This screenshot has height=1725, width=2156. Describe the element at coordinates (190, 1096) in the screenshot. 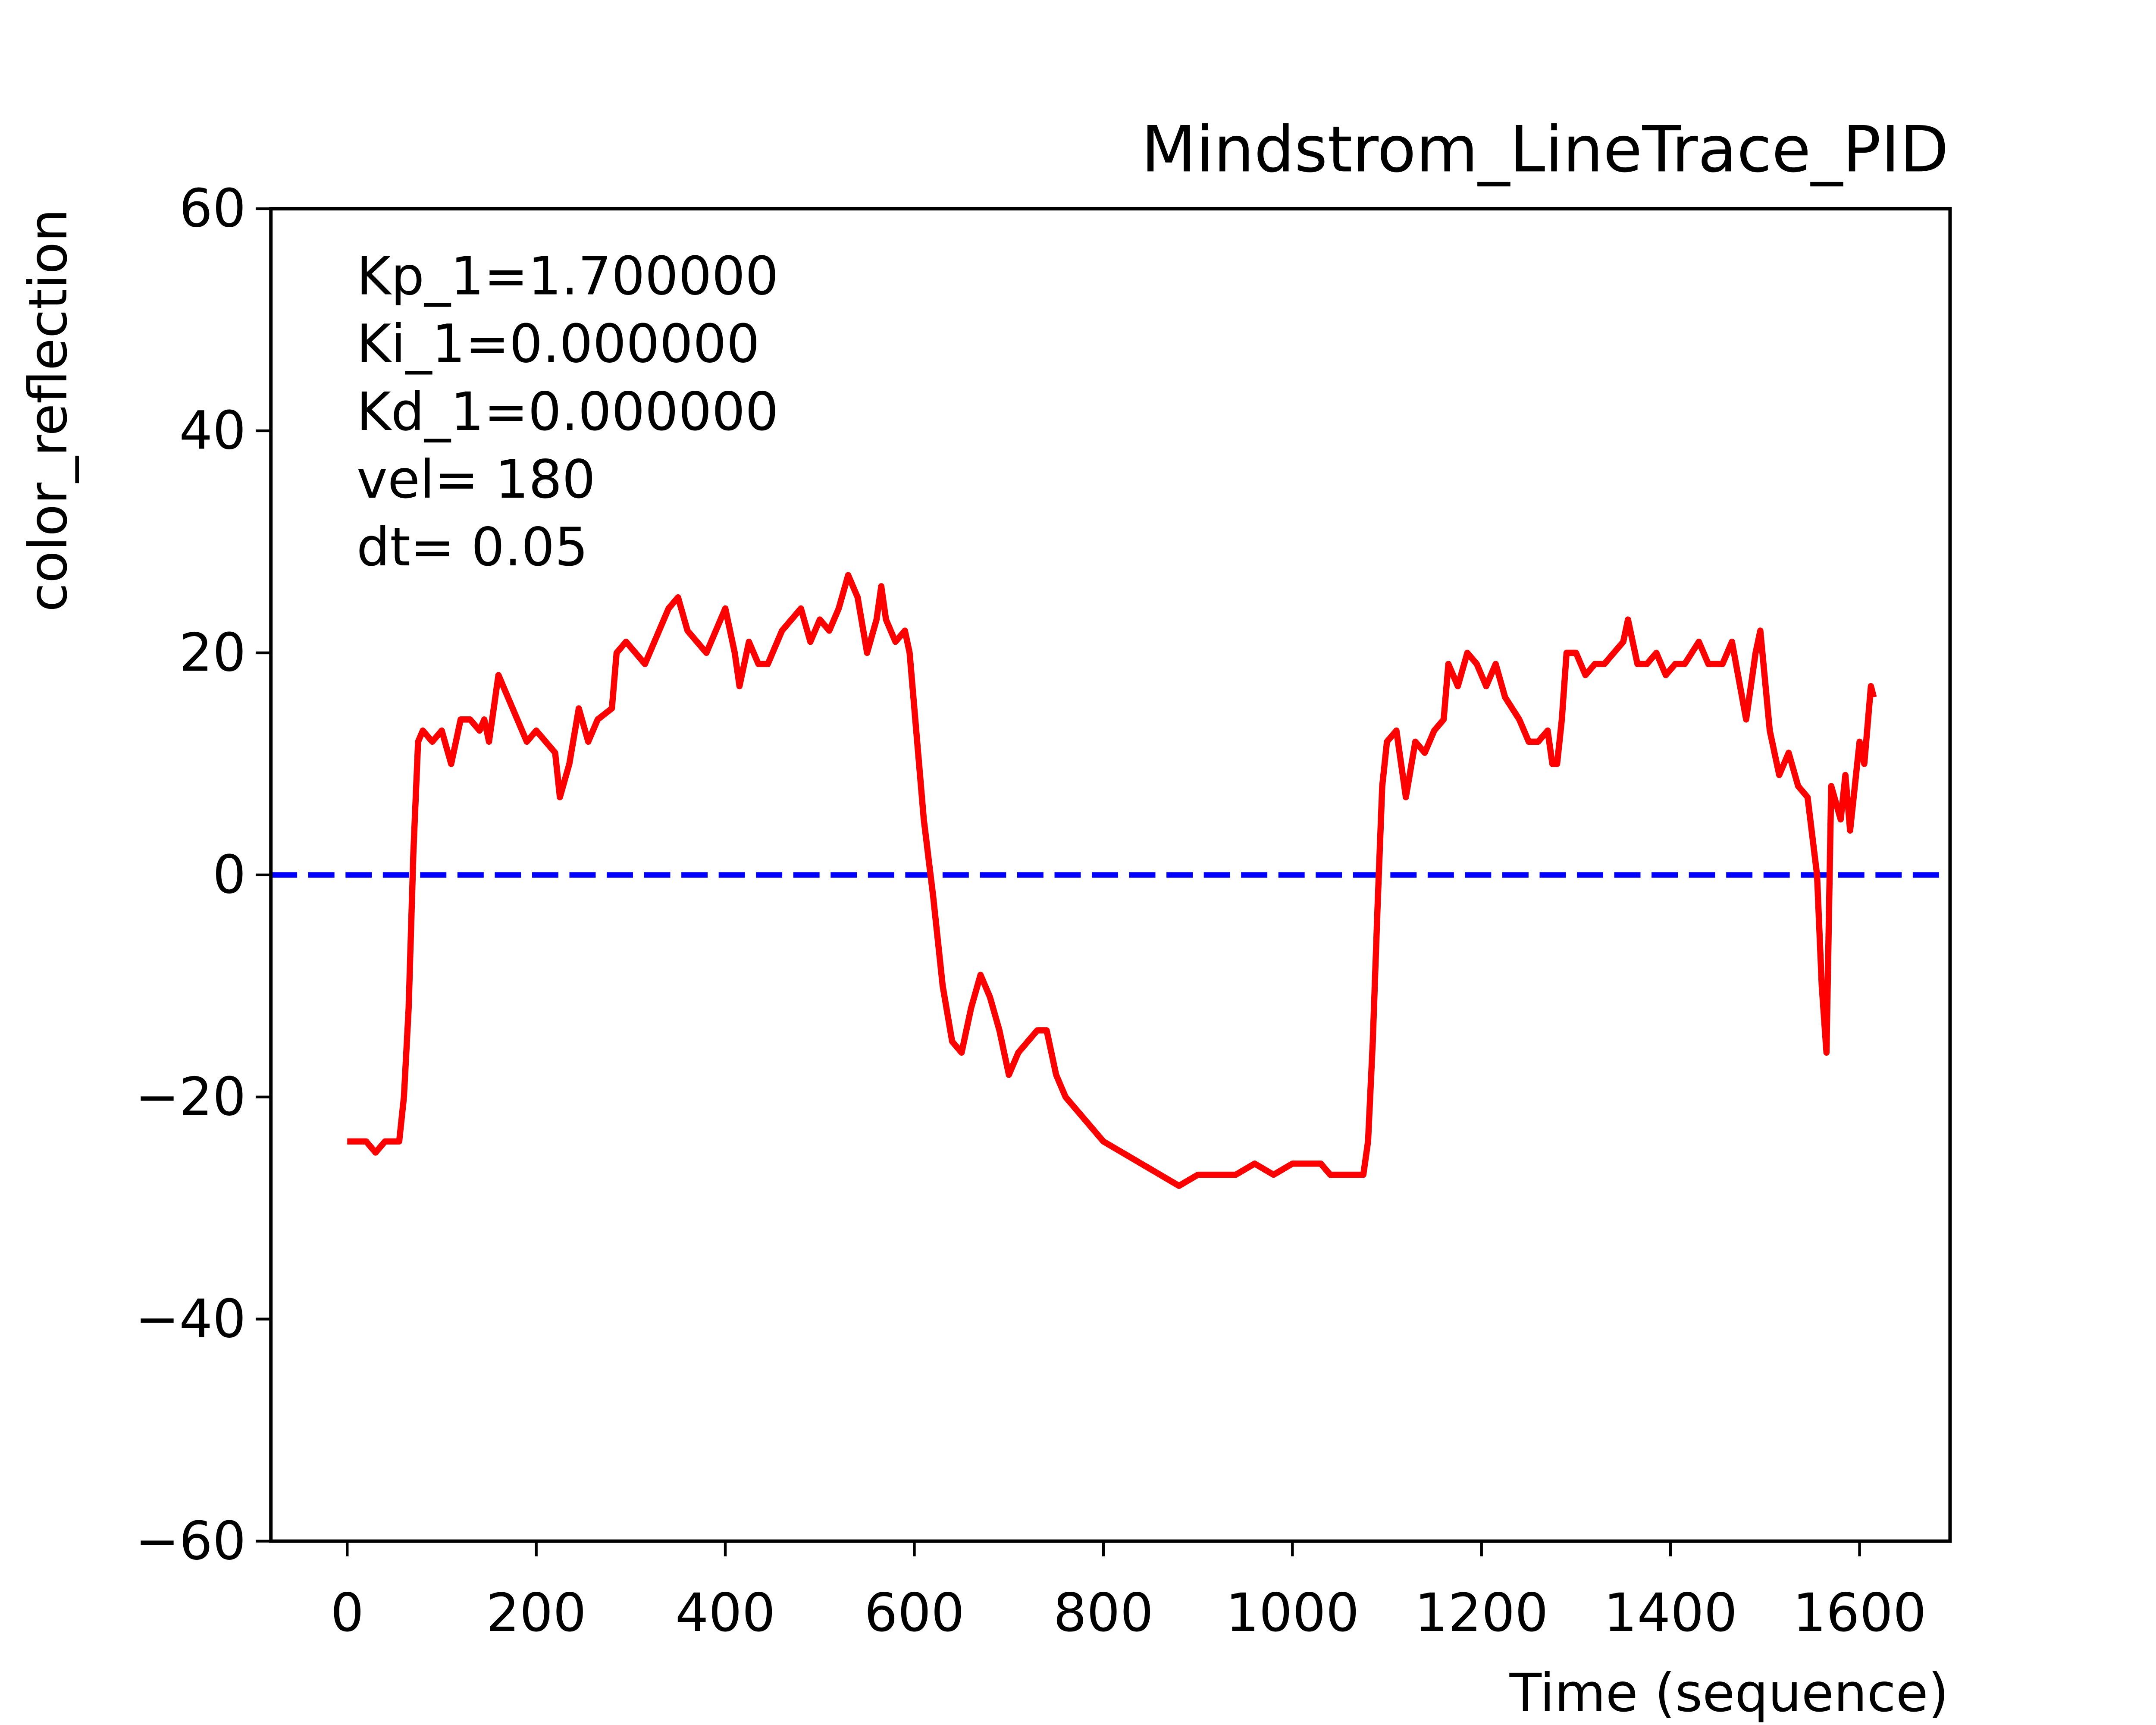

I see `y-tick-label: −20` at that location.